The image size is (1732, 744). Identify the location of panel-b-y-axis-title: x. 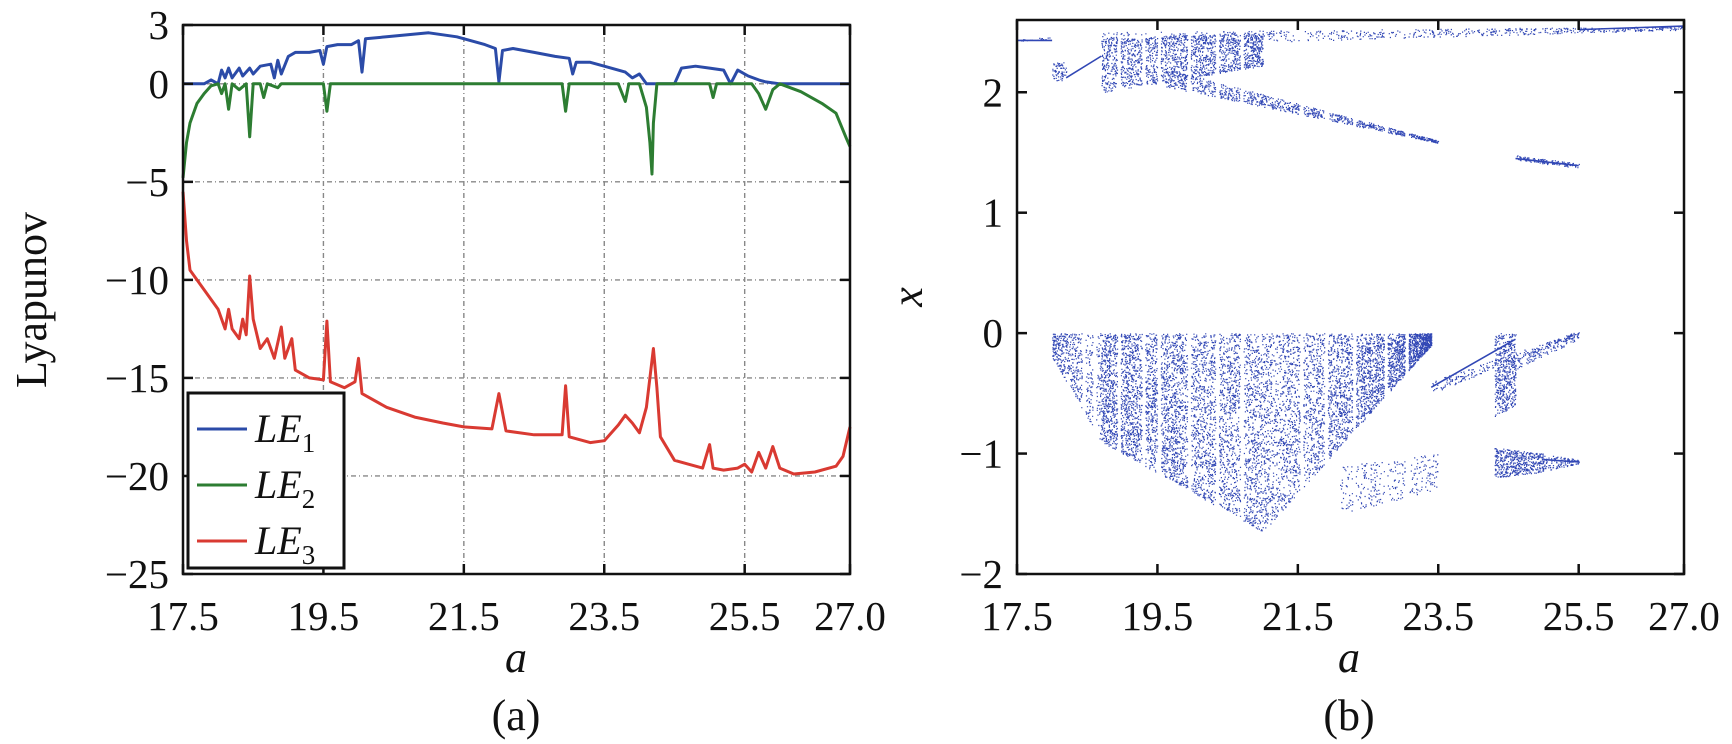
(907, 297).